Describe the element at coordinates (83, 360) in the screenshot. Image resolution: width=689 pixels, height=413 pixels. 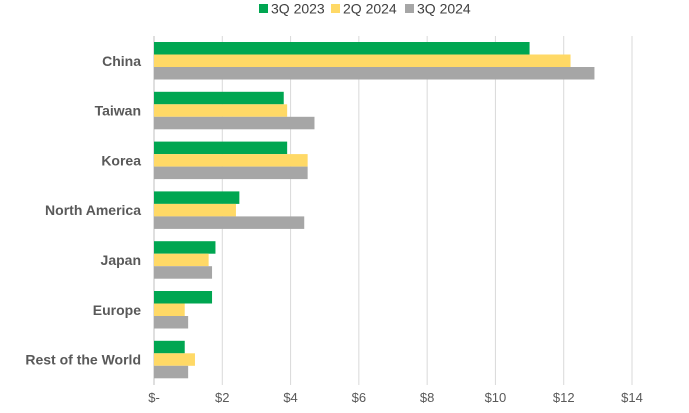
I see `category-label: Rest of the World` at that location.